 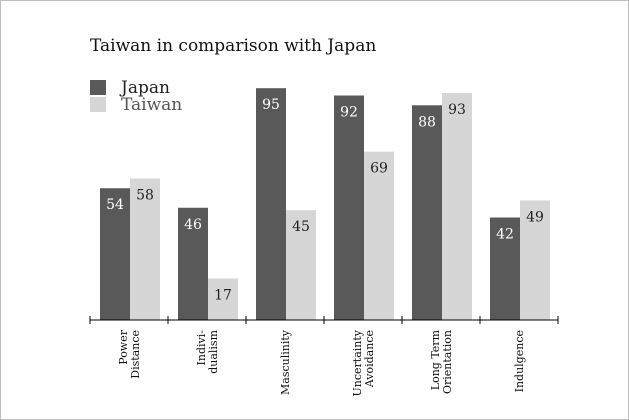 What do you see at coordinates (193, 263) in the screenshot?
I see `bar-japan-indivi-dualism` at bounding box center [193, 263].